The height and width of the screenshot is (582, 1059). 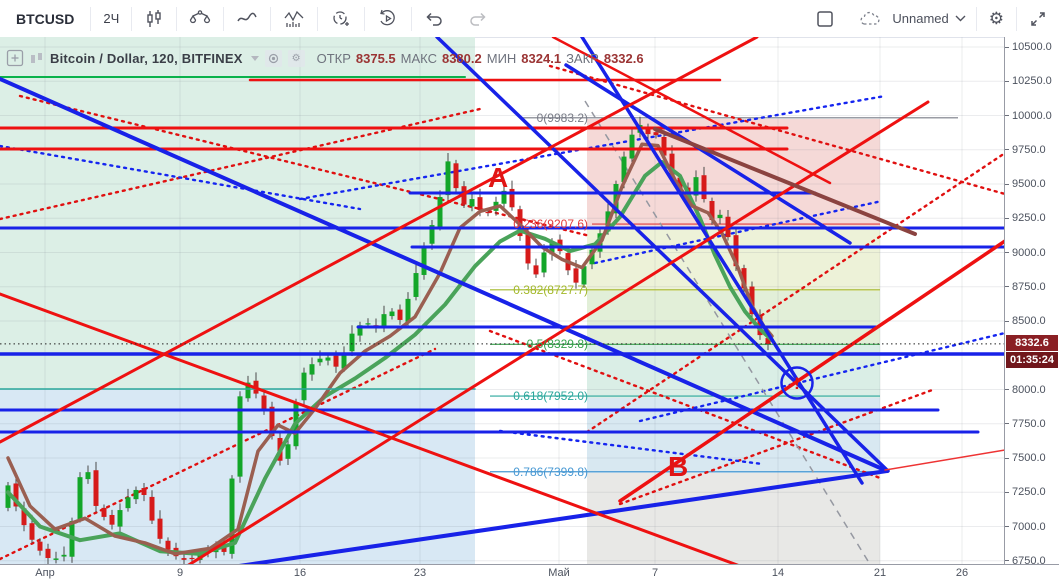 What do you see at coordinates (529, 573) in the screenshot?
I see `time-axis: Апр 9 16 23 Май 7 14 21 26` at bounding box center [529, 573].